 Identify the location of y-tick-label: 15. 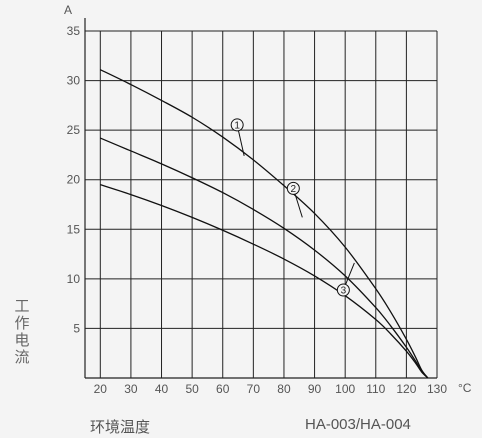
(74, 229).